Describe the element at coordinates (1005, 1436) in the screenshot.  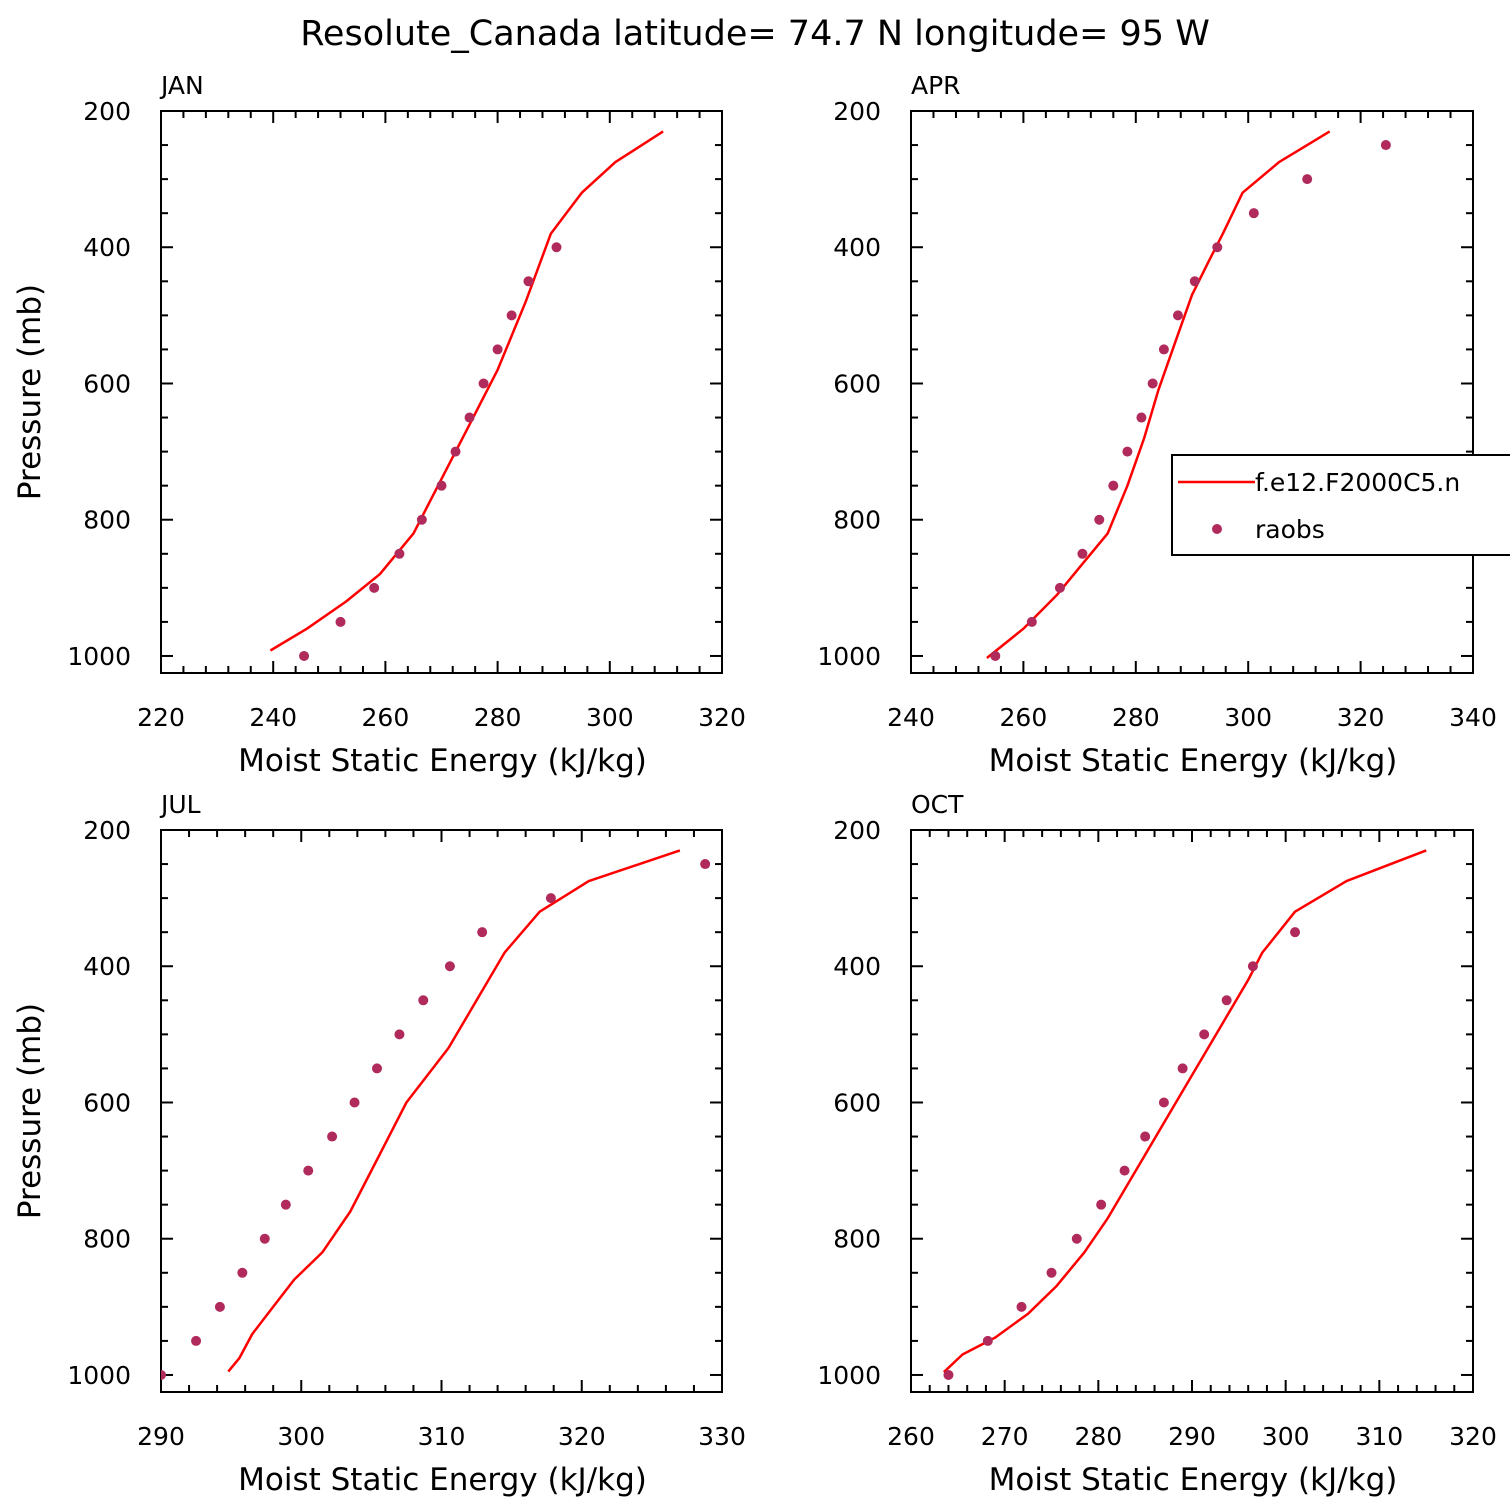
I see `x-tick-label: 270` at that location.